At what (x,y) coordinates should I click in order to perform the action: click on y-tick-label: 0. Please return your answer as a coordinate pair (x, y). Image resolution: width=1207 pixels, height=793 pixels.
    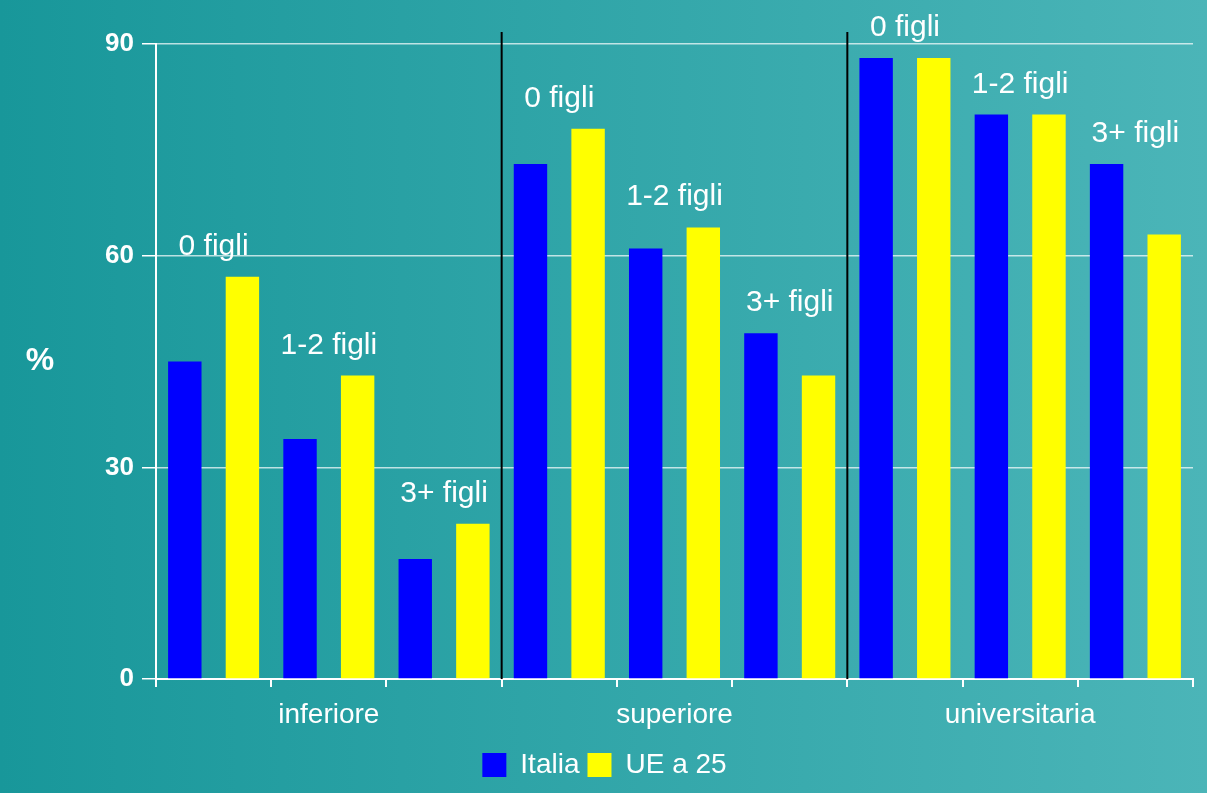
    Looking at the image, I should click on (126, 677).